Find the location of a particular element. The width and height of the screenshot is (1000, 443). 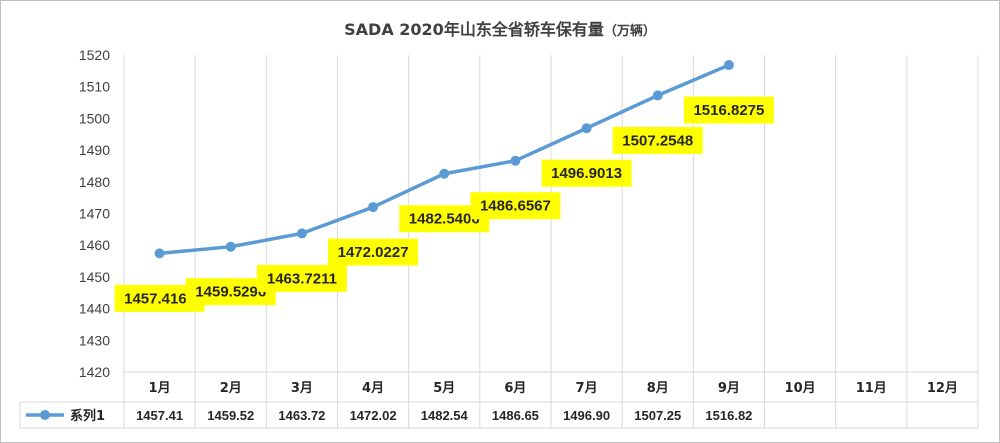

data-label: 1482.5406 is located at coordinates (444, 219).